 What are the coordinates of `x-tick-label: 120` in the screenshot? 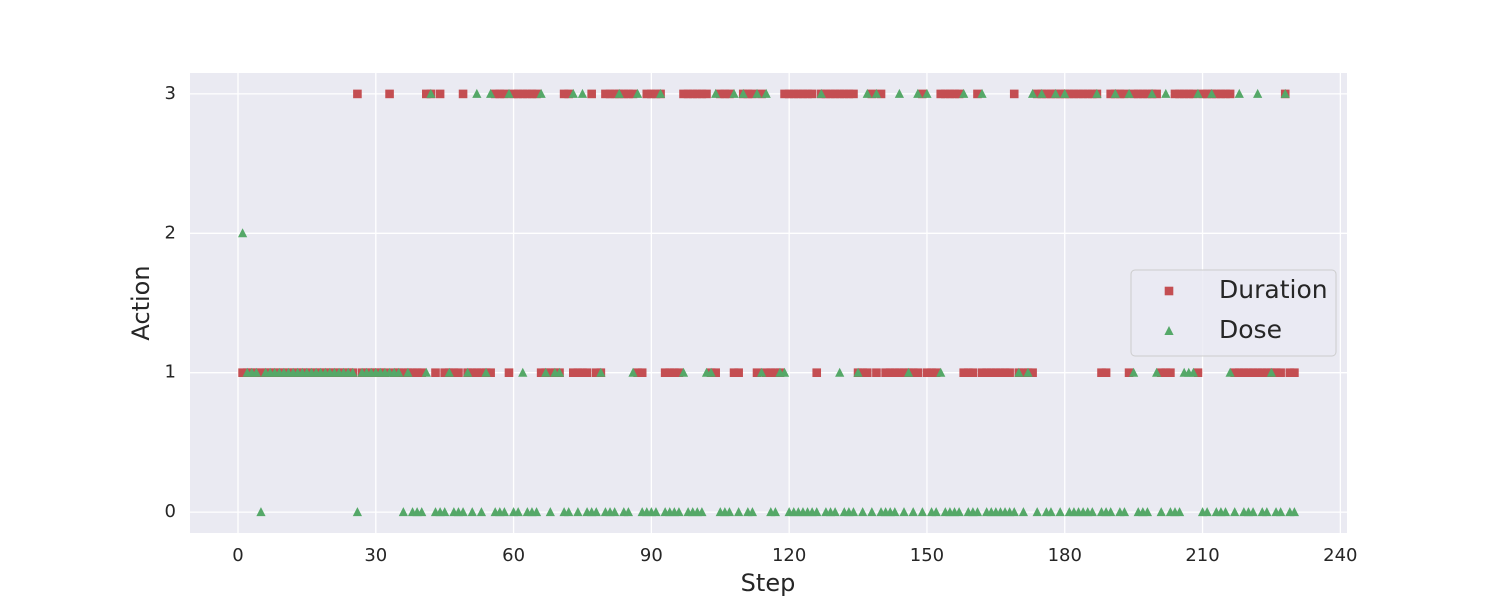 It's located at (789, 555).